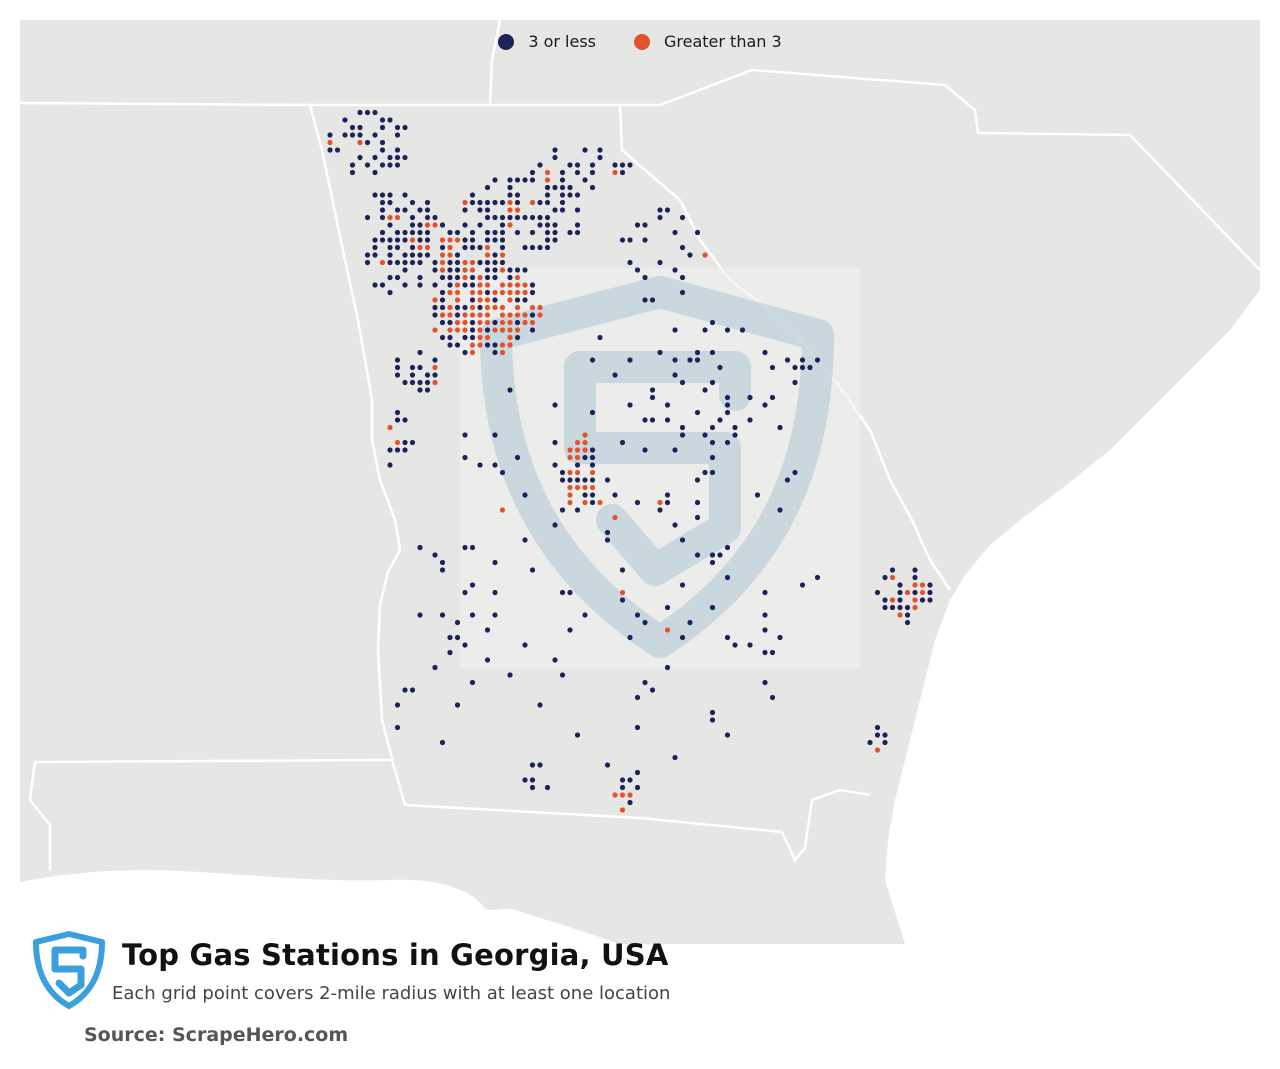 This screenshot has width=1280, height=1069. What do you see at coordinates (506, 41) in the screenshot?
I see `legend-dot-navy-icon` at bounding box center [506, 41].